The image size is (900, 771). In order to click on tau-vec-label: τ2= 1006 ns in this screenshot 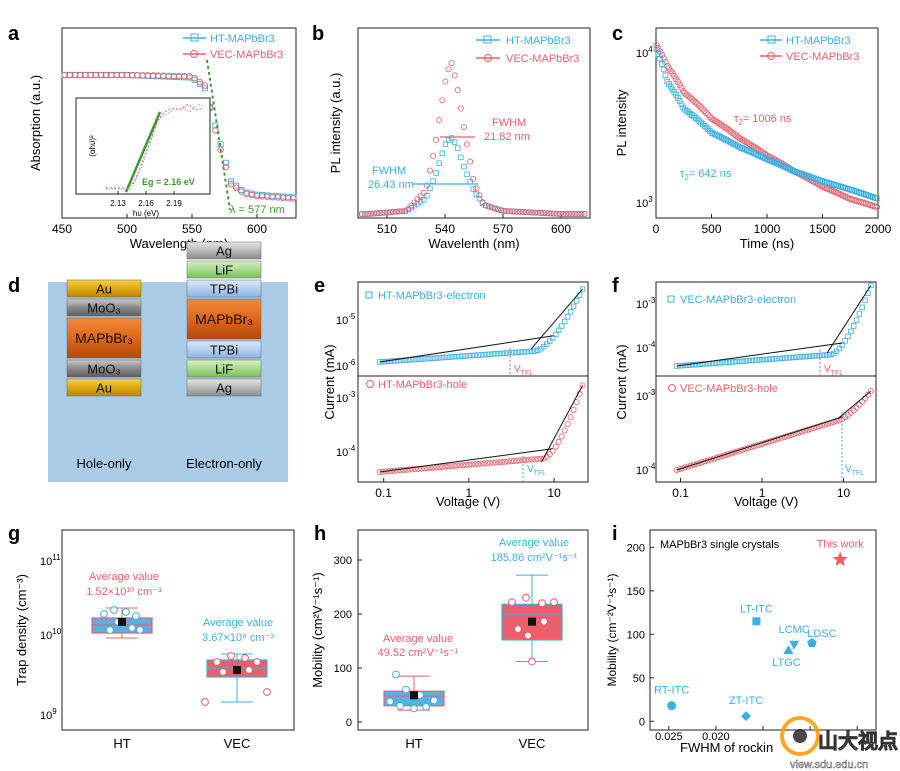, I will do `click(763, 120)`.